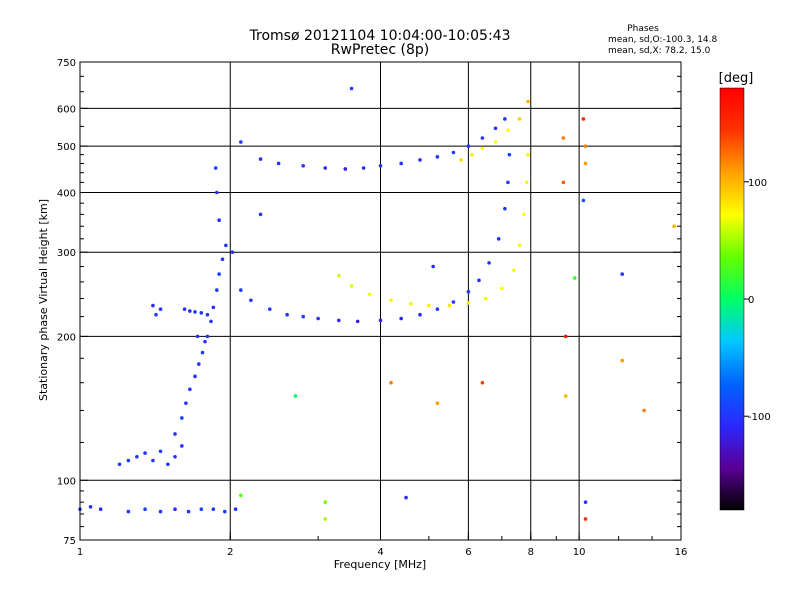 This screenshot has height=600, width=800. I want to click on x-axis-ticks: 1 2 4 6 8 10 16, so click(382, 545).